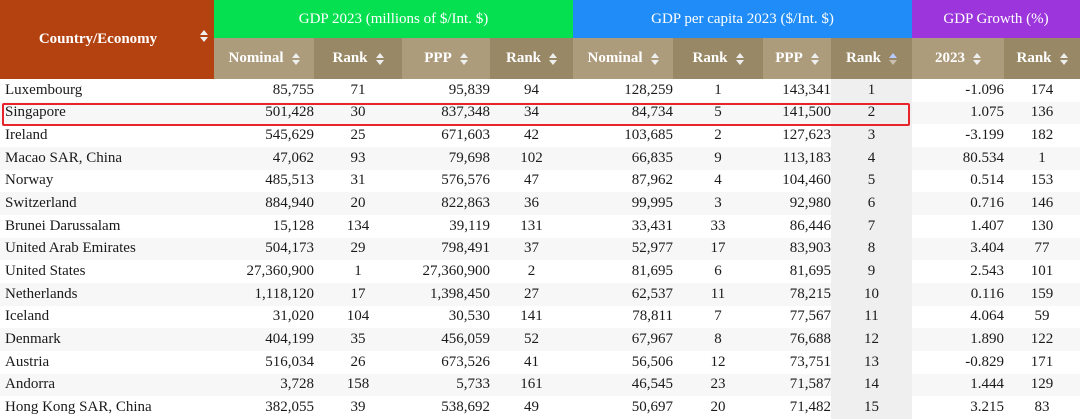 This screenshot has height=420, width=1080. Describe the element at coordinates (718, 271) in the screenshot. I see `cell-pc-nominal-rank: 6` at that location.